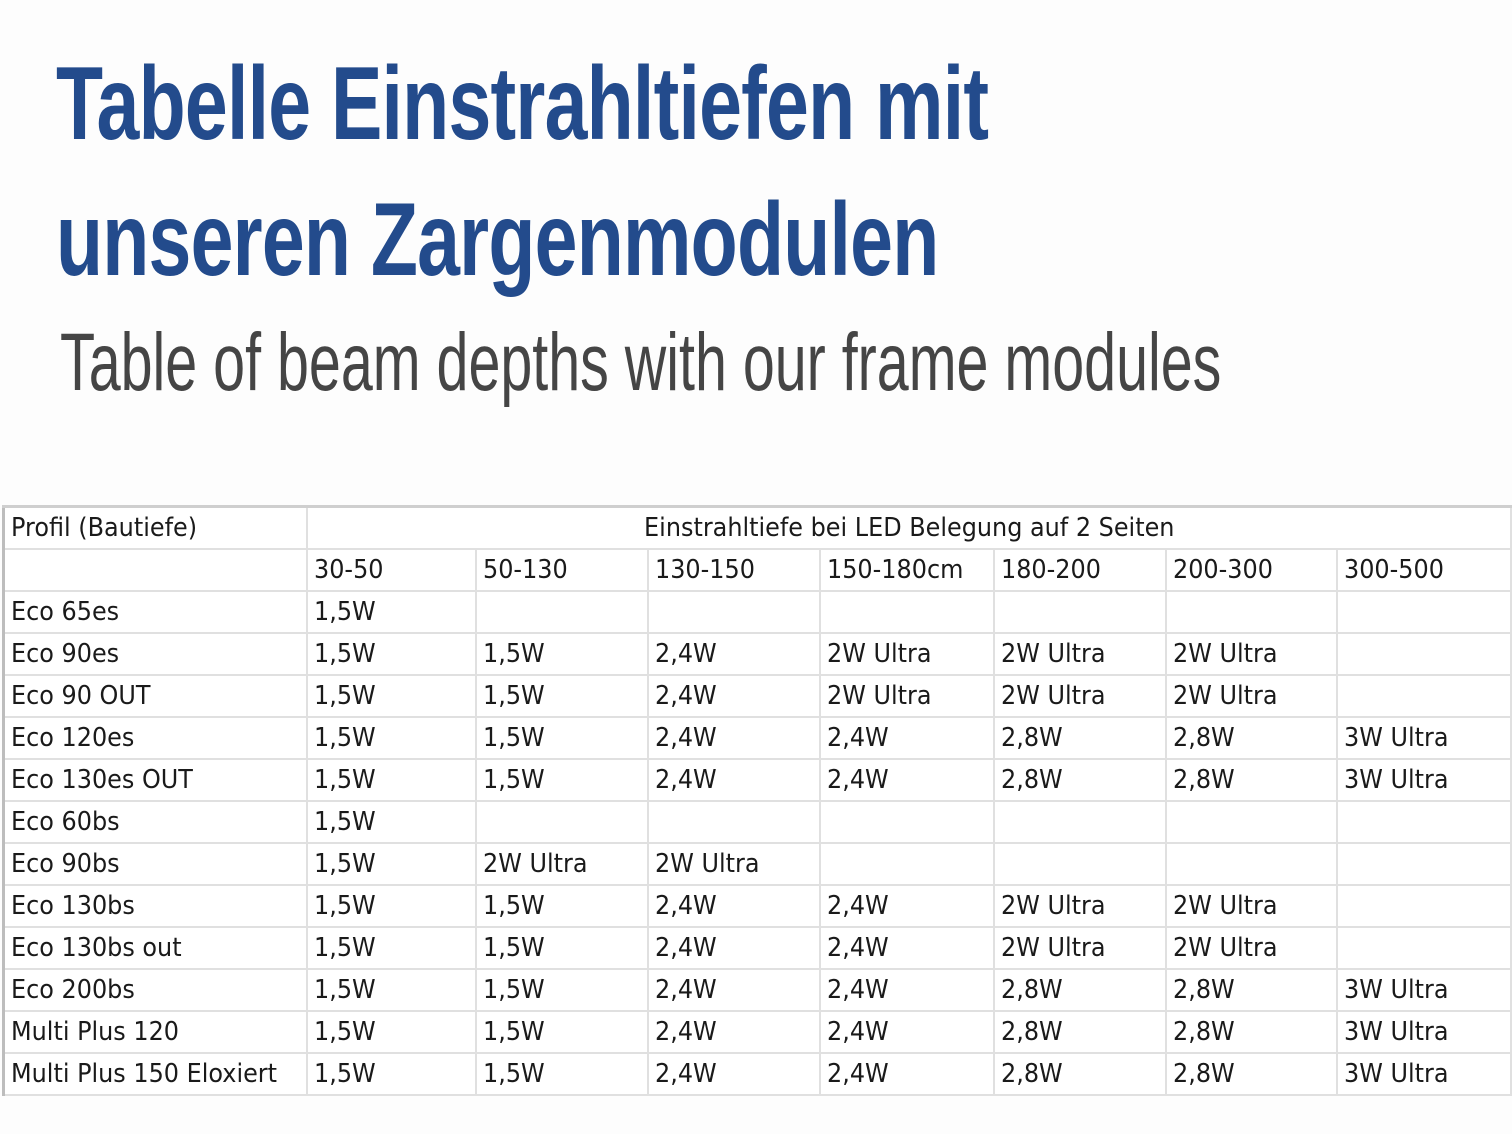  I want to click on column-header-text: 180-200, so click(1050, 570).